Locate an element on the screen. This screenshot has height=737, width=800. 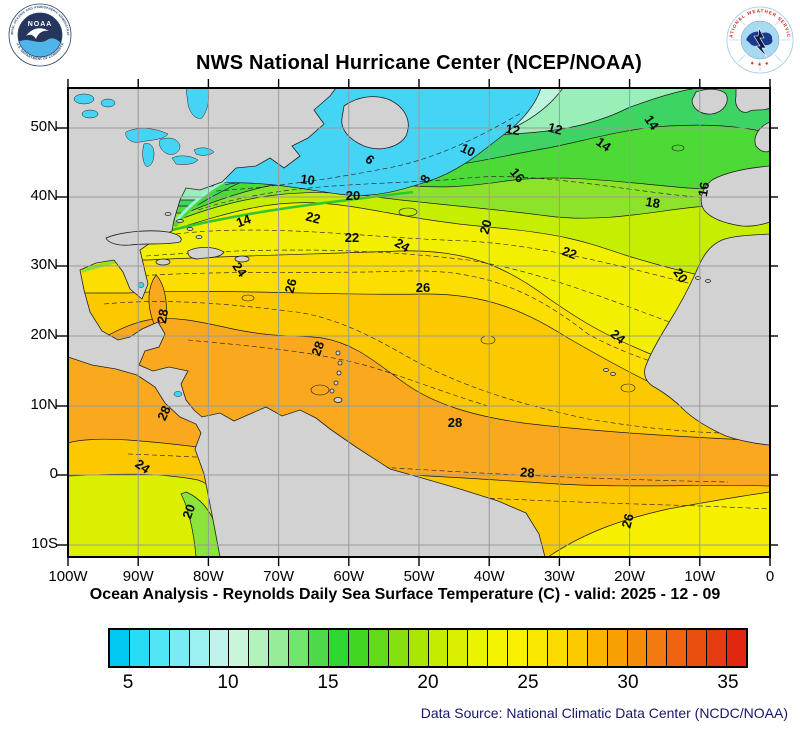
y-axis-labels: 50N 40N 30N 20N 10N 0 10S is located at coordinates (32, 322).